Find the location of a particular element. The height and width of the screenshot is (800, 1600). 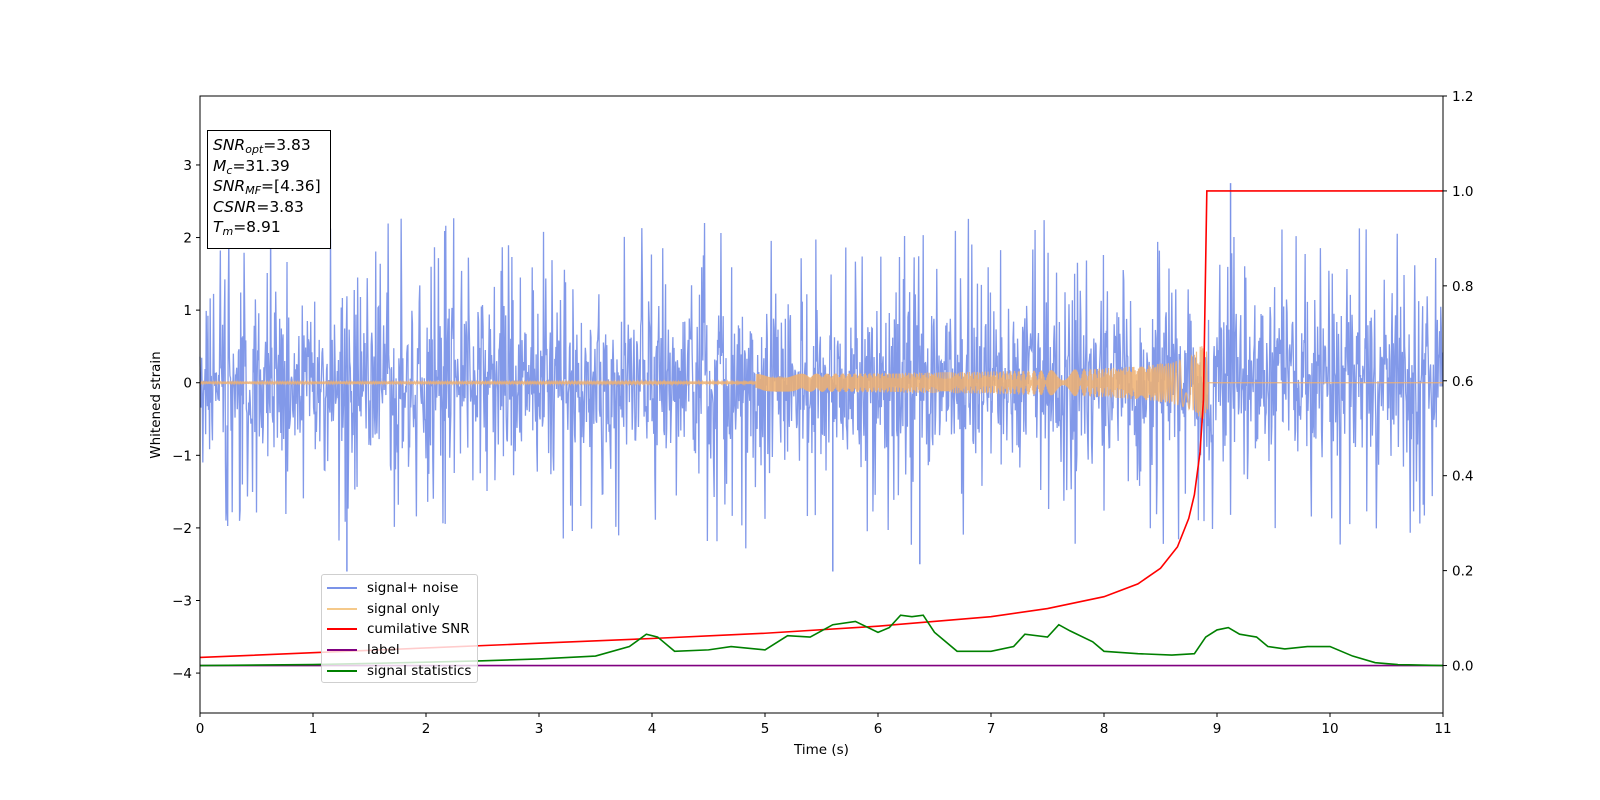

stat-merger-time: Tm=8.91 is located at coordinates (271, 227).